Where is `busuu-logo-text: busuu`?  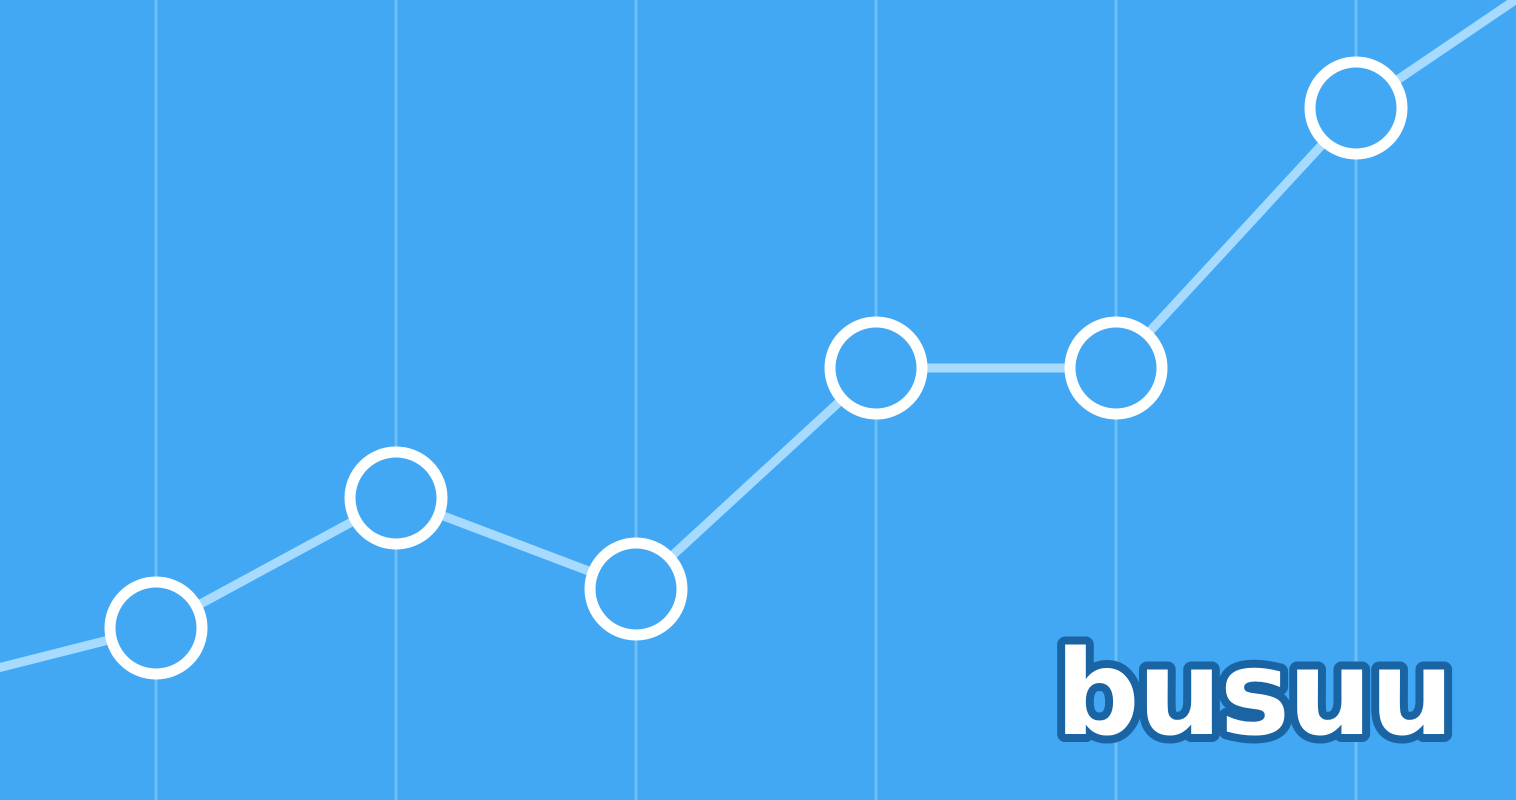
busuu-logo-text: busuu is located at coordinates (1253, 693).